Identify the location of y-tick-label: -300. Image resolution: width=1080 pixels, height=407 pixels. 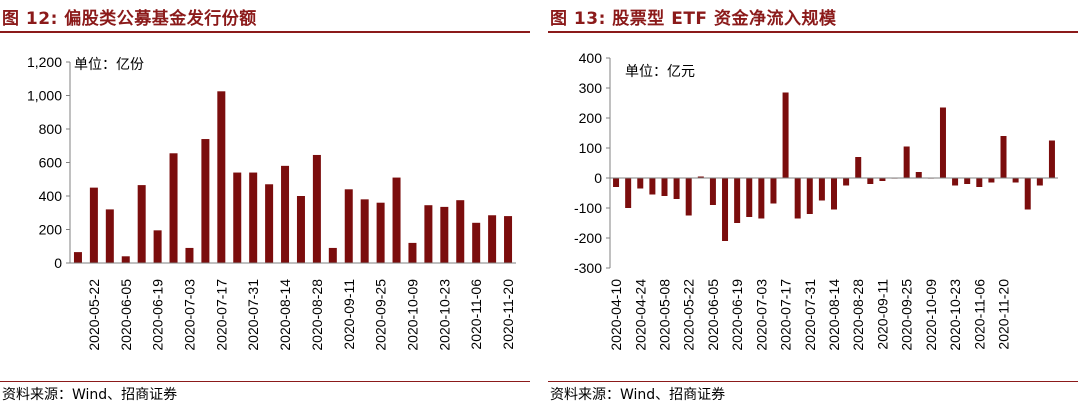
(588, 268).